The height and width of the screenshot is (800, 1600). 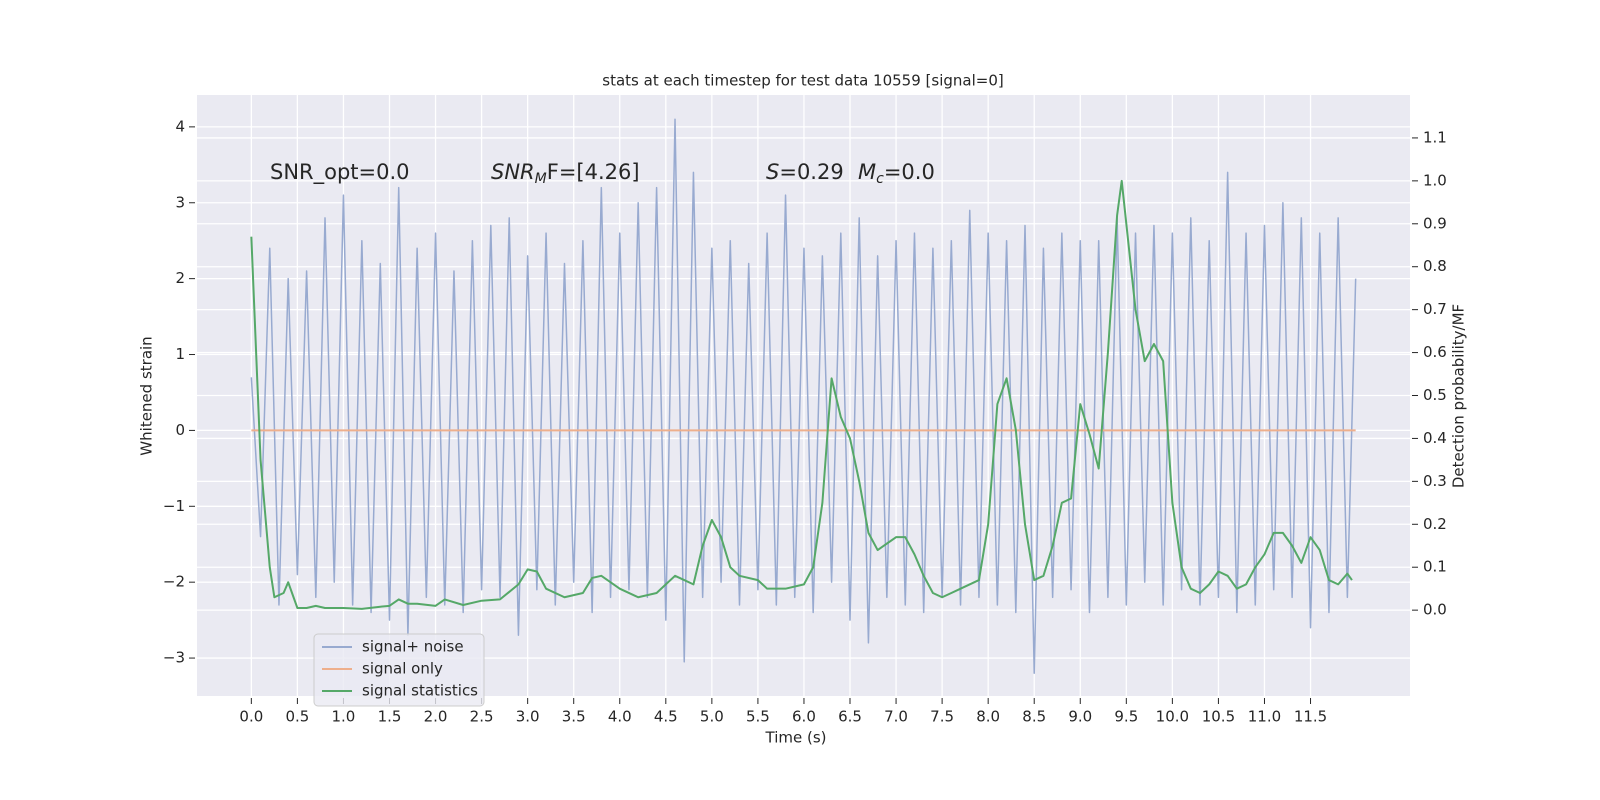 What do you see at coordinates (1126, 717) in the screenshot?
I see `x-tick-label: 9.5` at bounding box center [1126, 717].